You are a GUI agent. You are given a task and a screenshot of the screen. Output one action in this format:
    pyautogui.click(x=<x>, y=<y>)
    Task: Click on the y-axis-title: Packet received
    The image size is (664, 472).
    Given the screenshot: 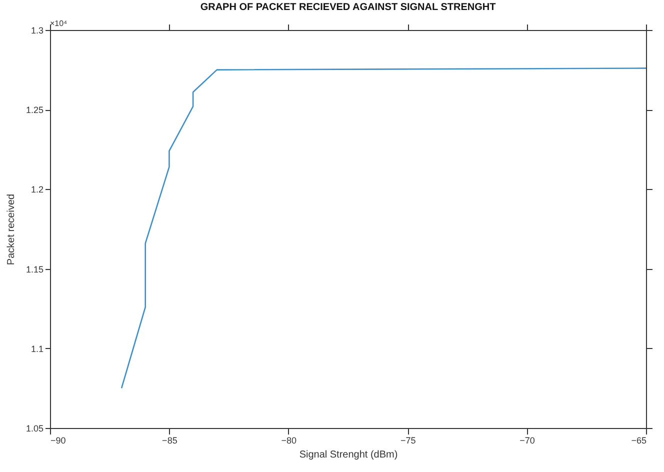 What is the action you would take?
    pyautogui.click(x=11, y=230)
    